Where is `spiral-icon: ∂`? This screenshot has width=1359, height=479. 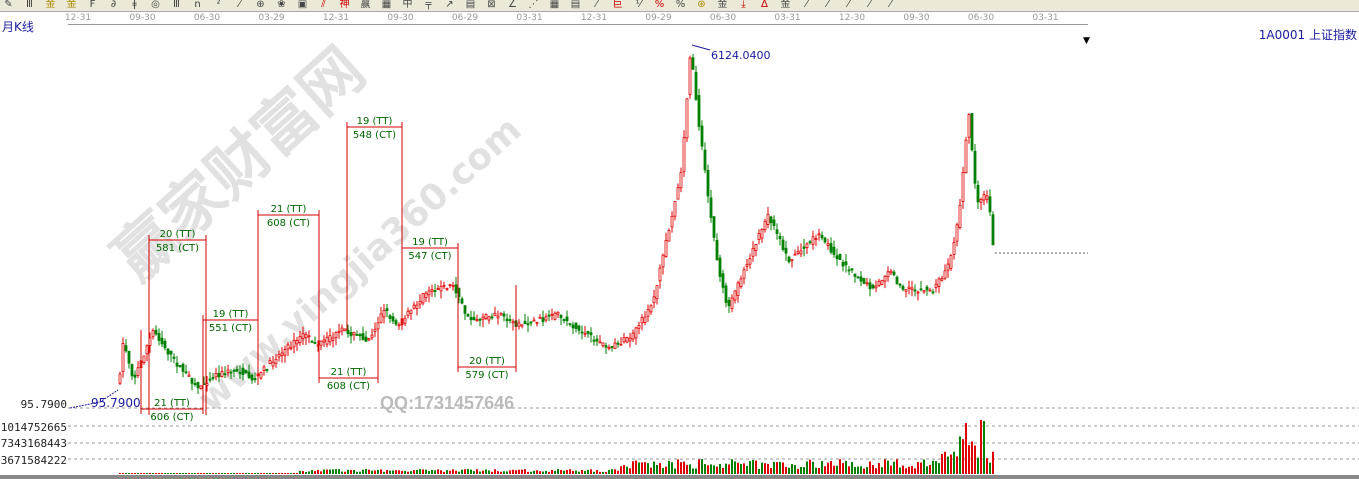 spiral-icon: ∂ is located at coordinates (113, 5).